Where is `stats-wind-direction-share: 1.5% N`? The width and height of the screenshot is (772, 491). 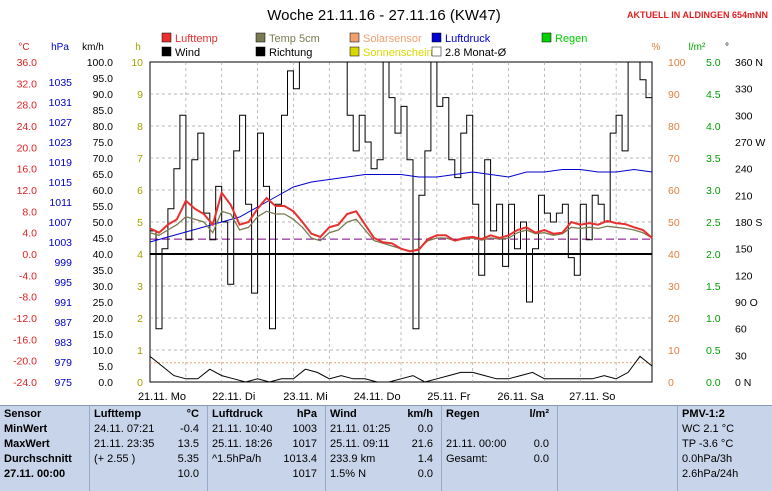 stats-wind-direction-share: 1.5% N is located at coordinates (348, 474).